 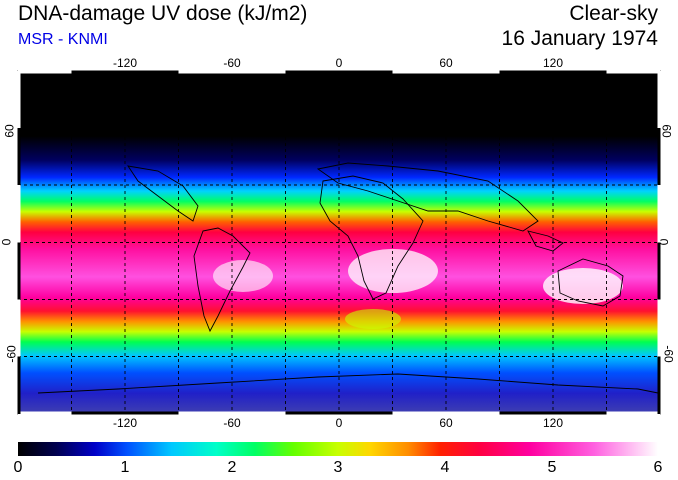 I want to click on maritime-continent-outline, so click(x=545, y=241).